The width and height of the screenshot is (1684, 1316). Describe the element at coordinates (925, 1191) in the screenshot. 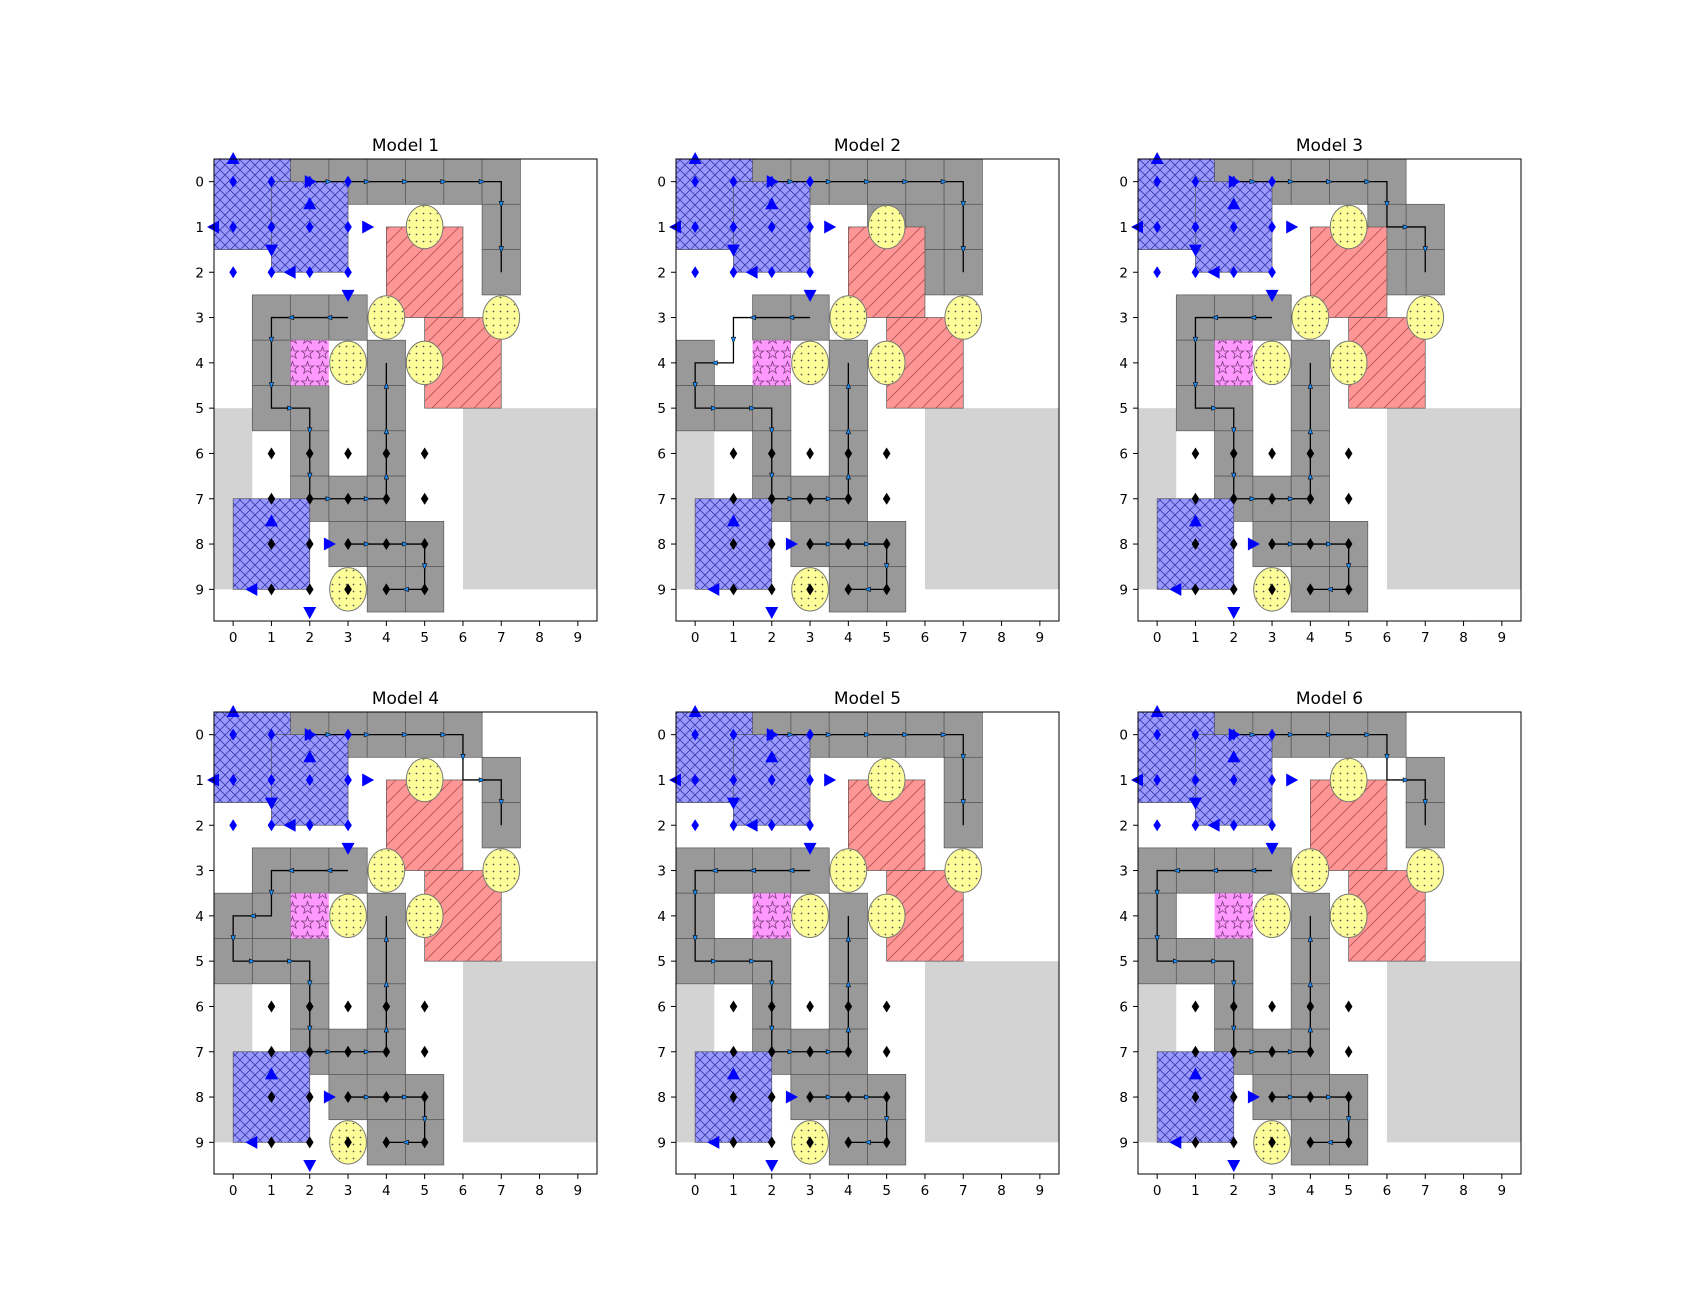

I see `x-tick-label: 6` at that location.